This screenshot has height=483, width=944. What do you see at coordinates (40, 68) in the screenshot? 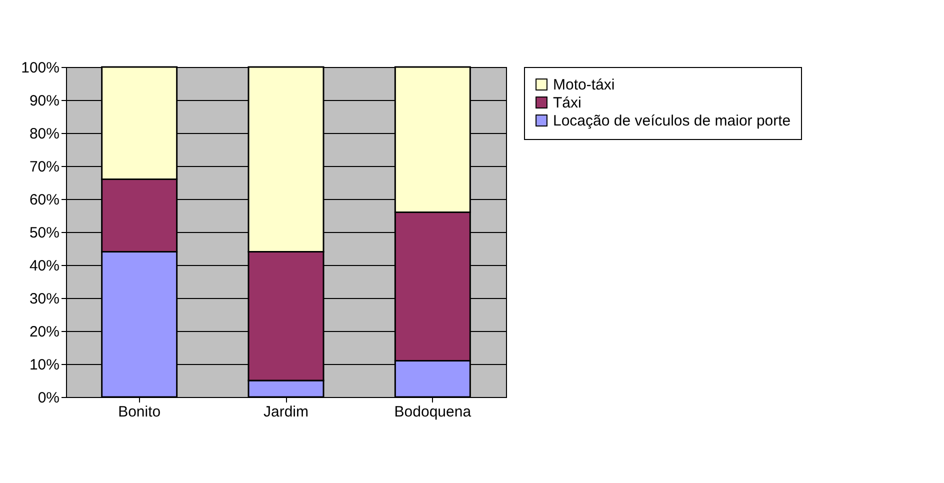
I see `y-tick-label: 100%` at bounding box center [40, 68].